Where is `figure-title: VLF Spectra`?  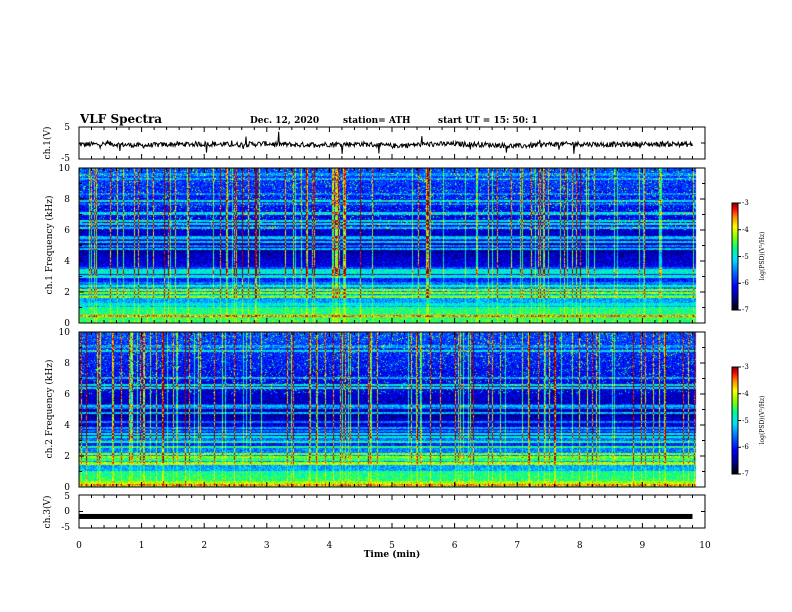
figure-title: VLF Spectra is located at coordinates (120, 119).